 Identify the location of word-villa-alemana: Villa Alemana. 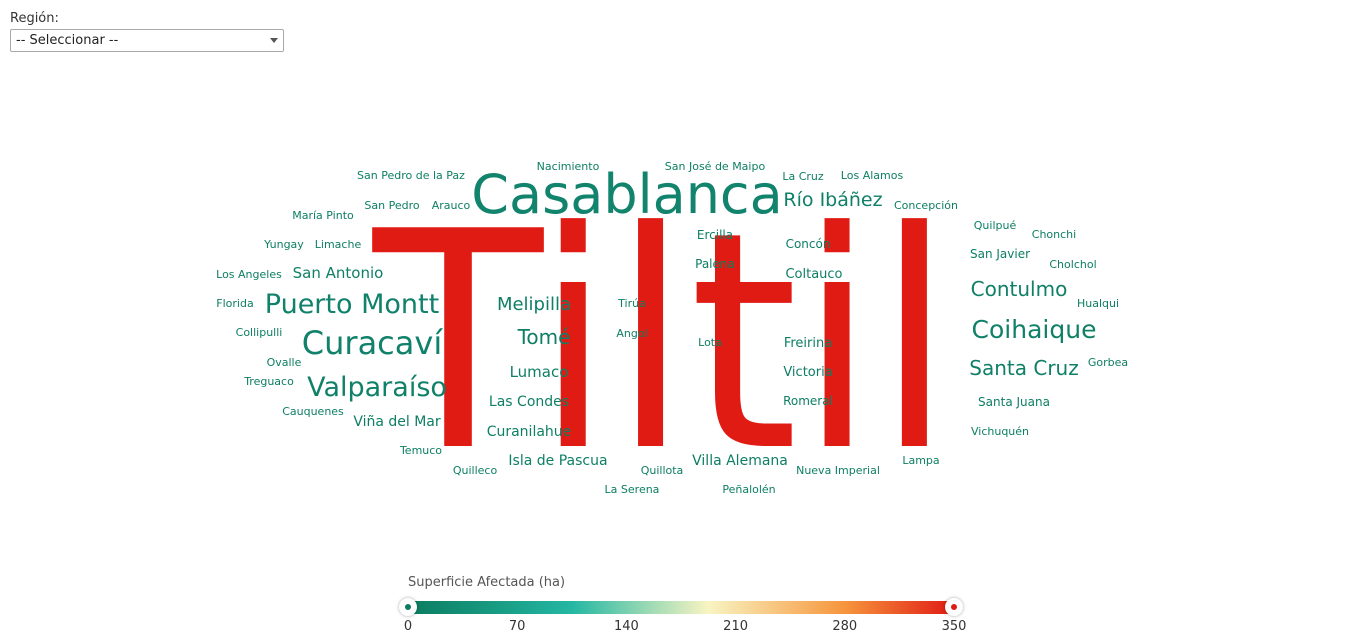
(740, 461).